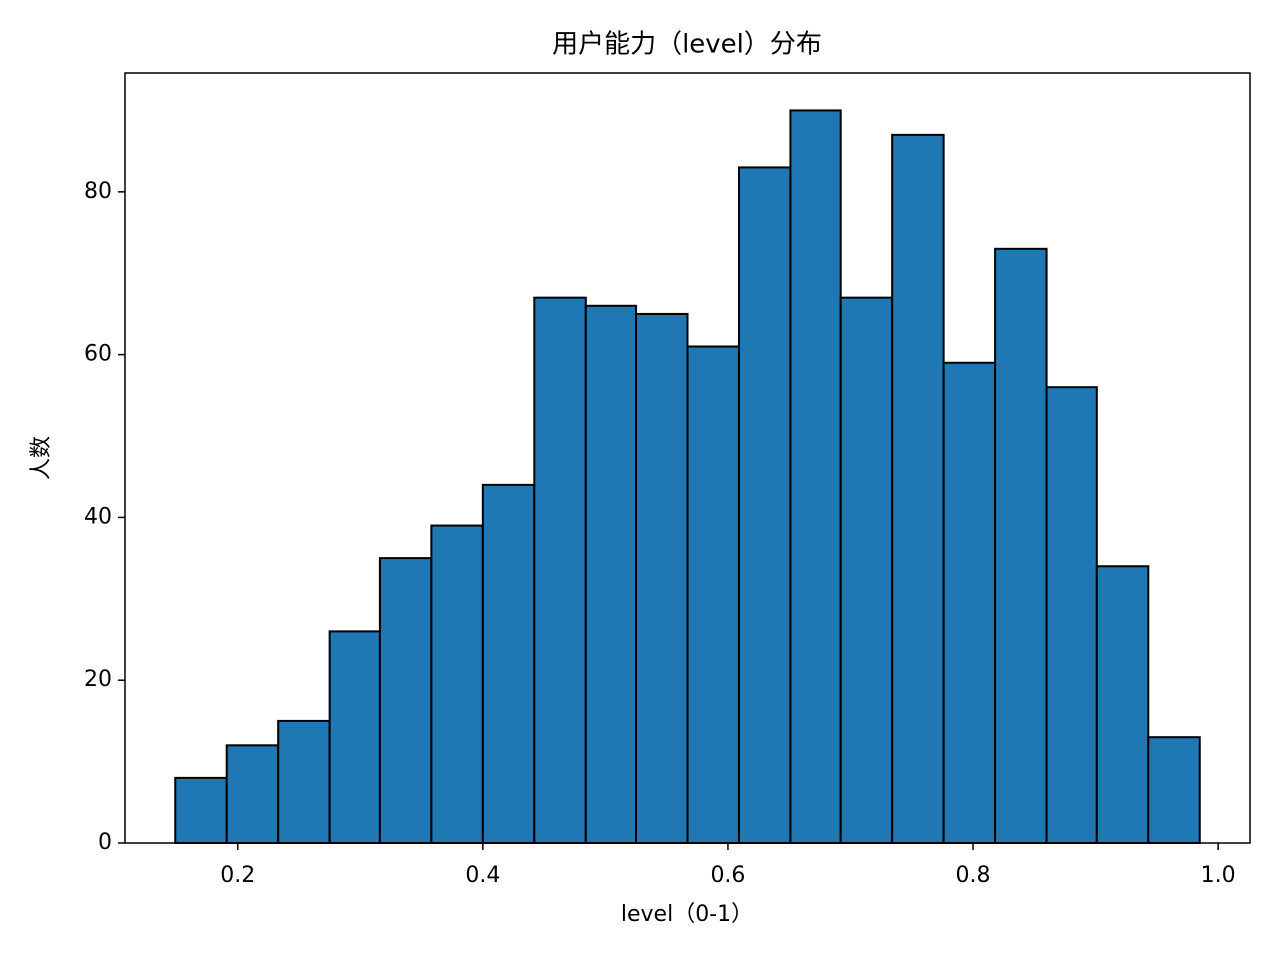 The image size is (1280, 960). What do you see at coordinates (727, 875) in the screenshot?
I see `x-tick-label: 0.6` at bounding box center [727, 875].